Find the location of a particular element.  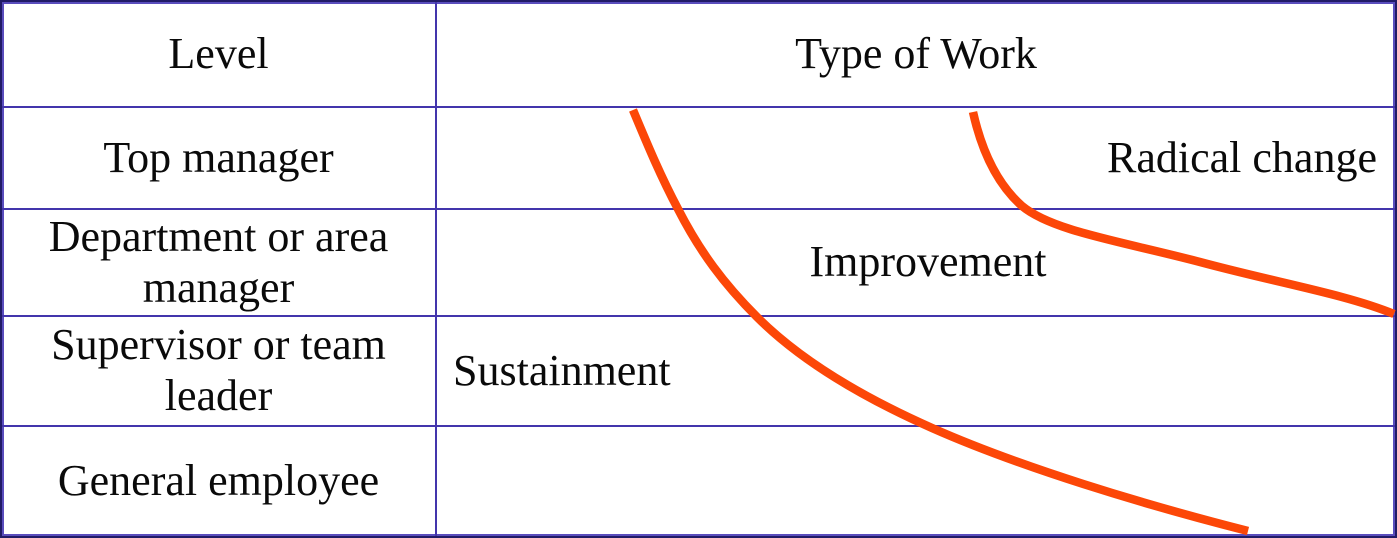

level-label-supervisor-or-team-leader: Supervisor or team leader is located at coordinates (218, 370).